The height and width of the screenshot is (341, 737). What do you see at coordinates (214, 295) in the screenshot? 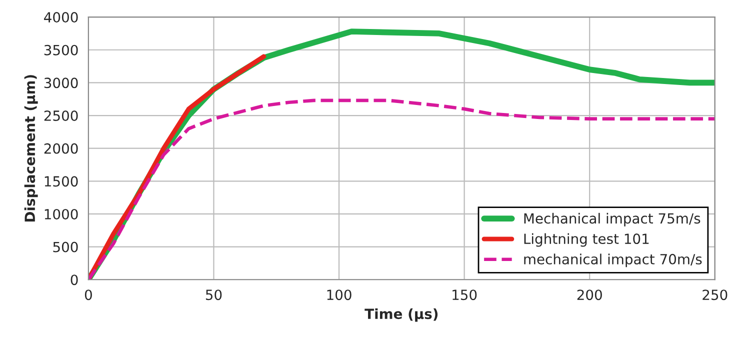
I see `x-tick-label: 50` at bounding box center [214, 295].